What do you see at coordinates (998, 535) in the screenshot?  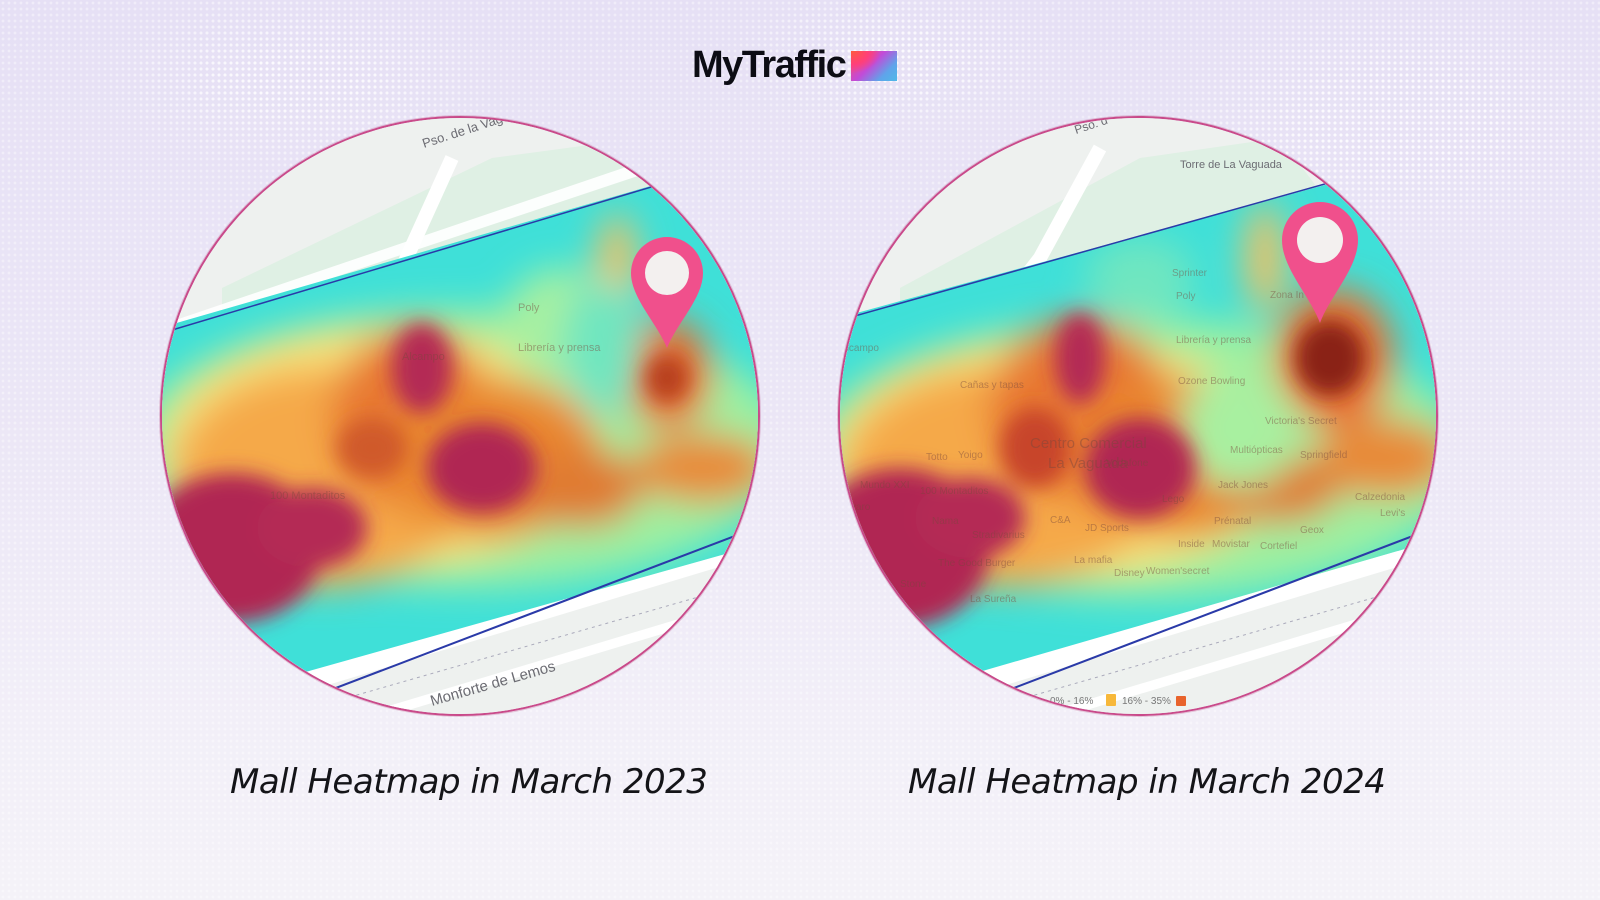 I see `store-label: Stradivarius` at bounding box center [998, 535].